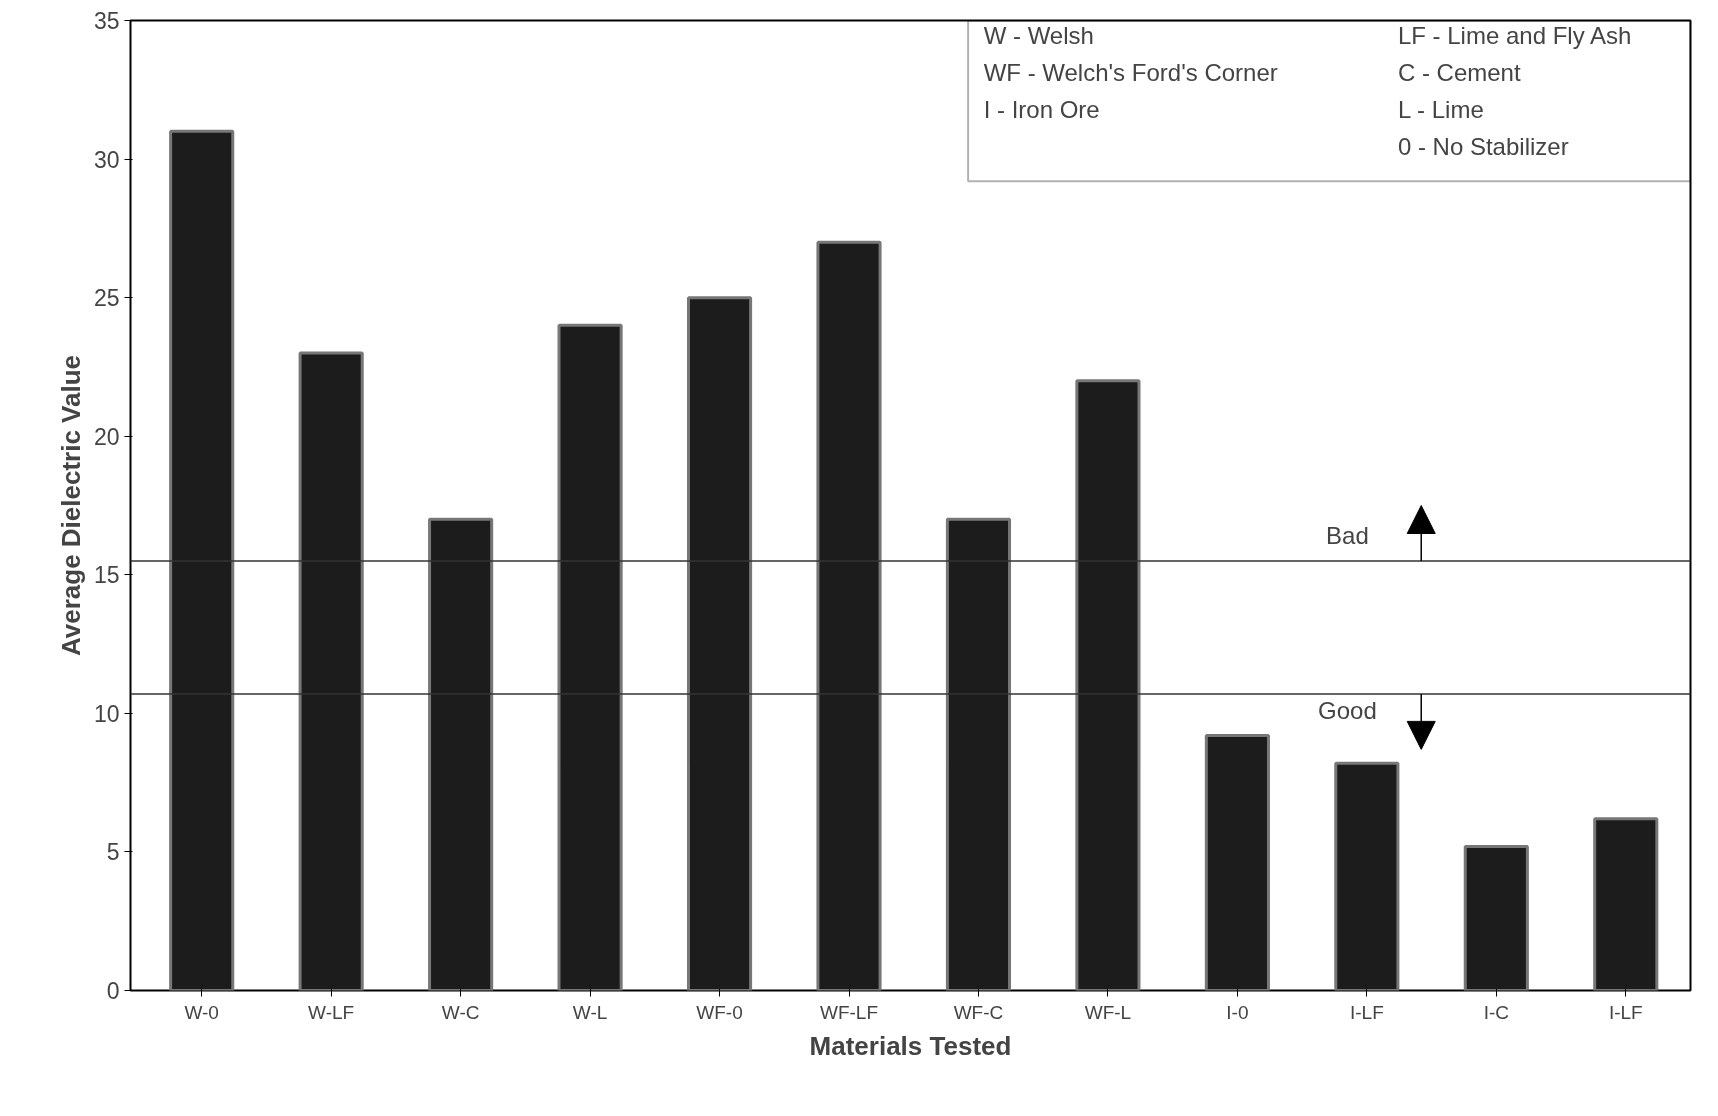 The image size is (1718, 1116). I want to click on x-axis-title: Materials Tested, so click(910, 1045).